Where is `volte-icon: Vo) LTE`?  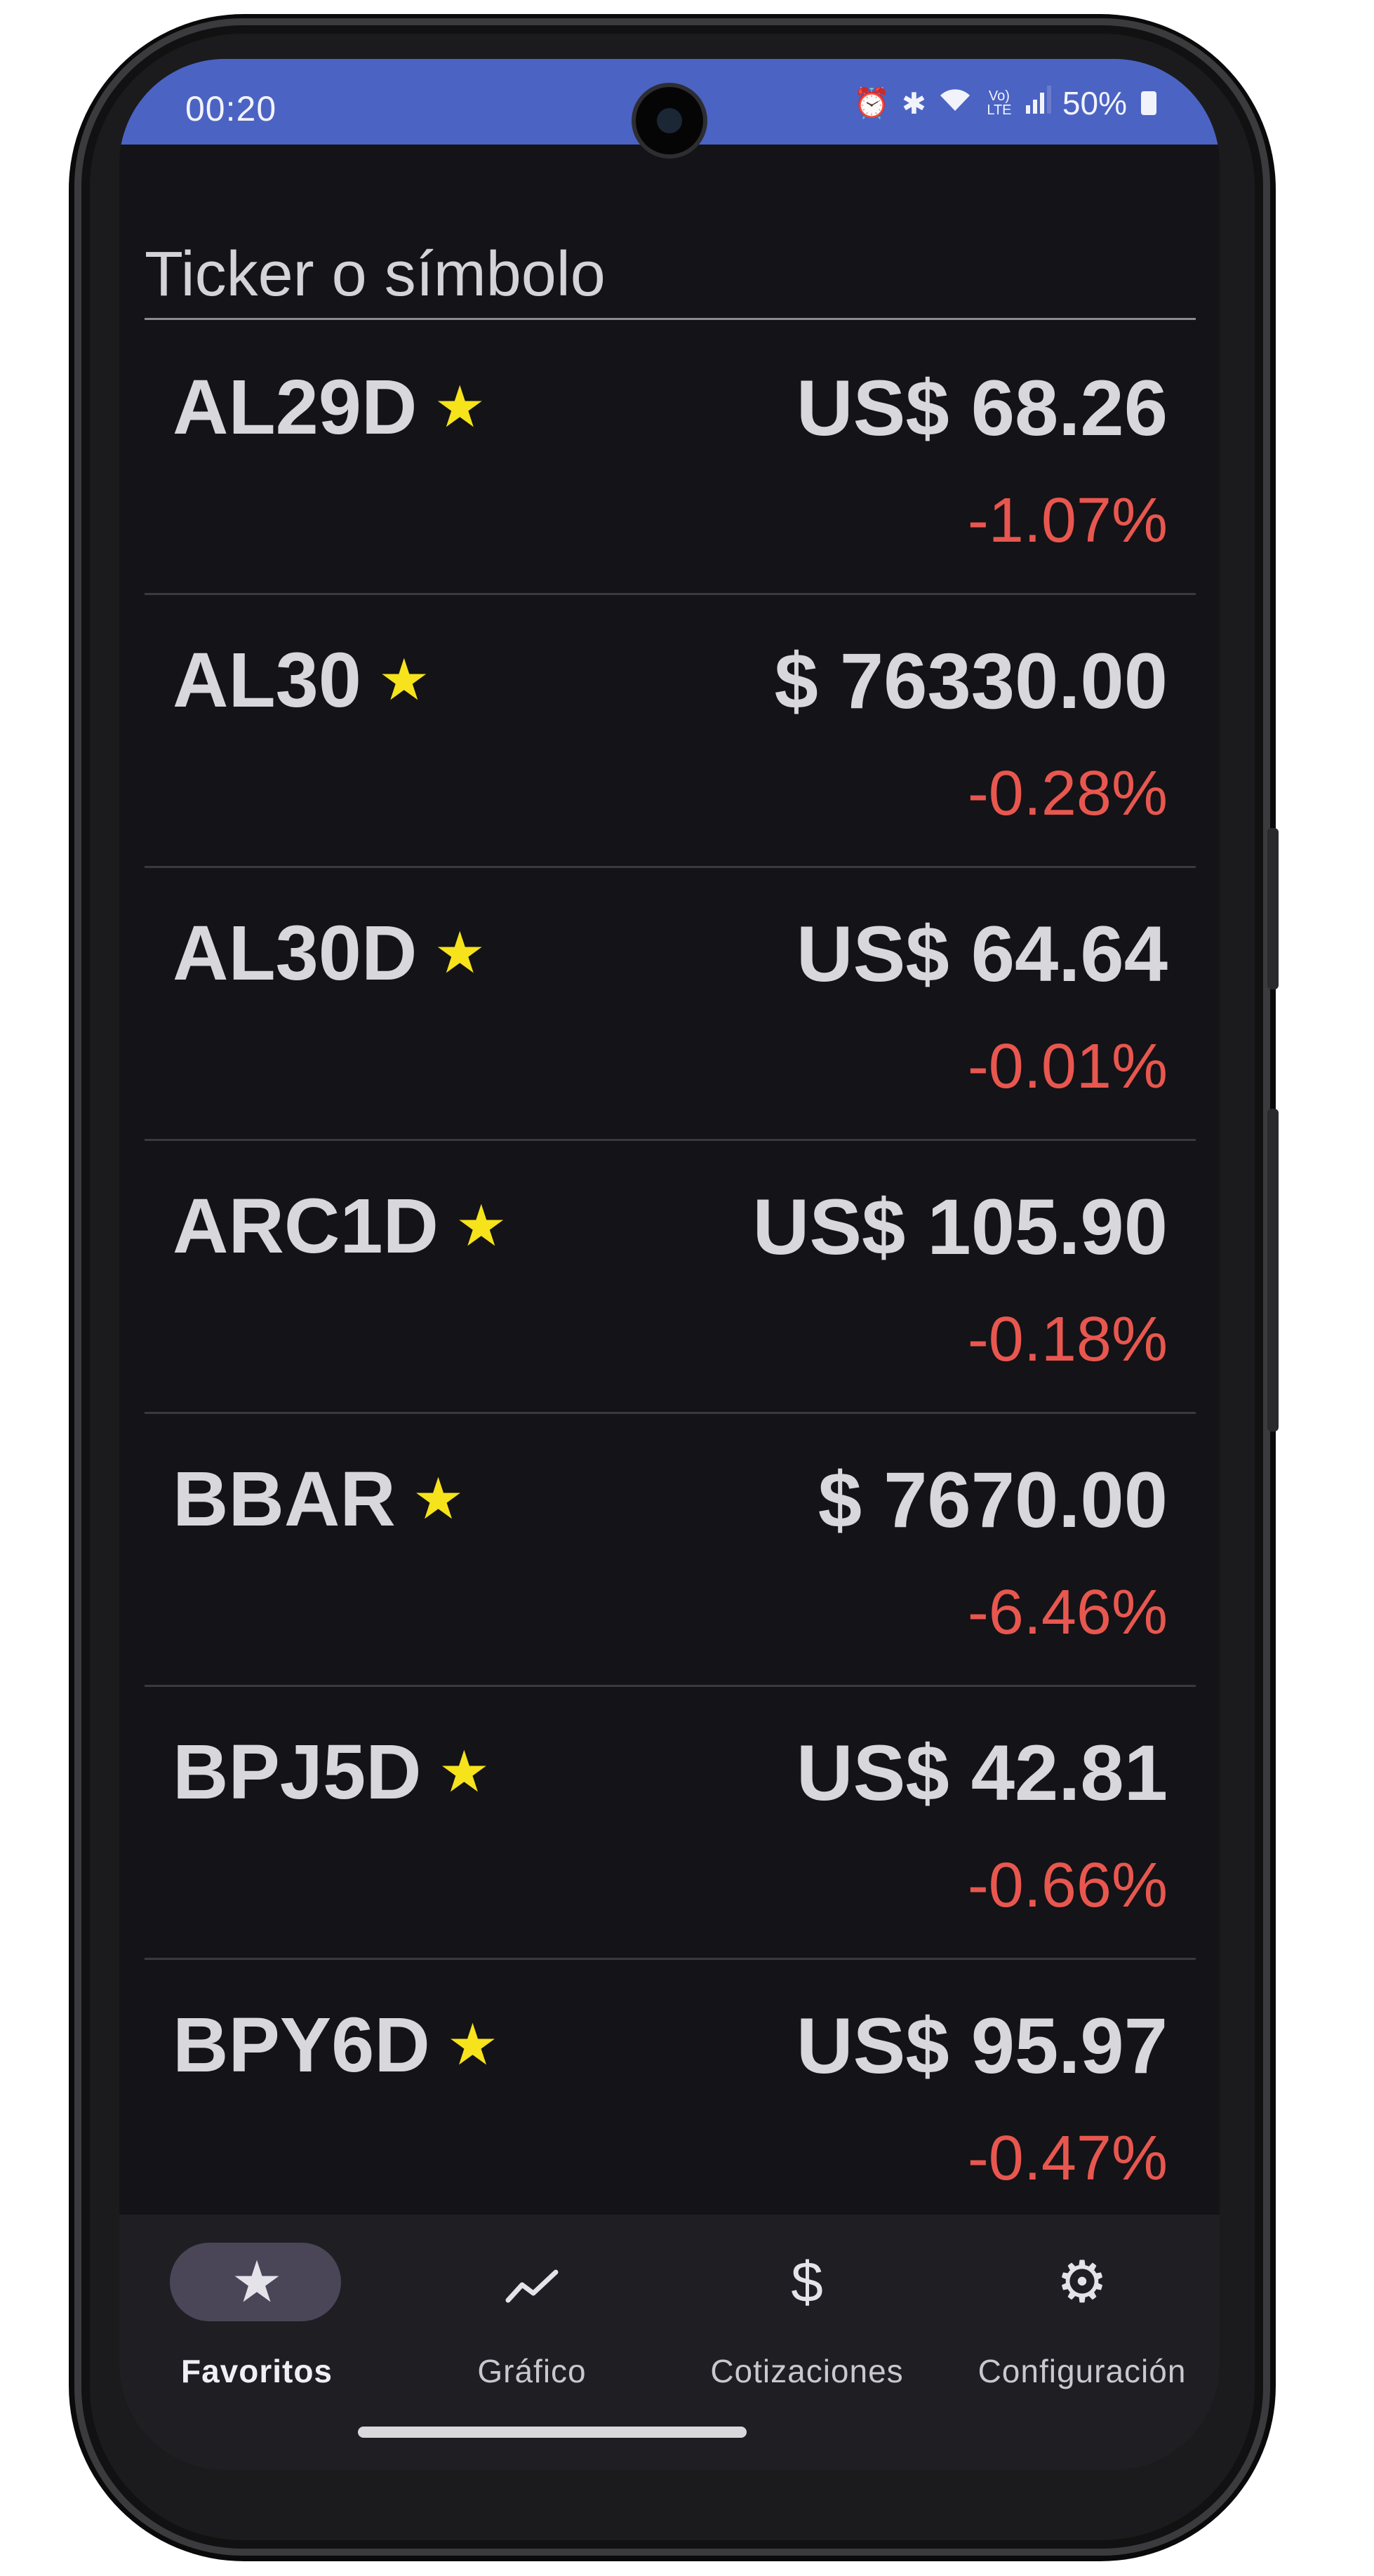 volte-icon: Vo) LTE is located at coordinates (999, 103).